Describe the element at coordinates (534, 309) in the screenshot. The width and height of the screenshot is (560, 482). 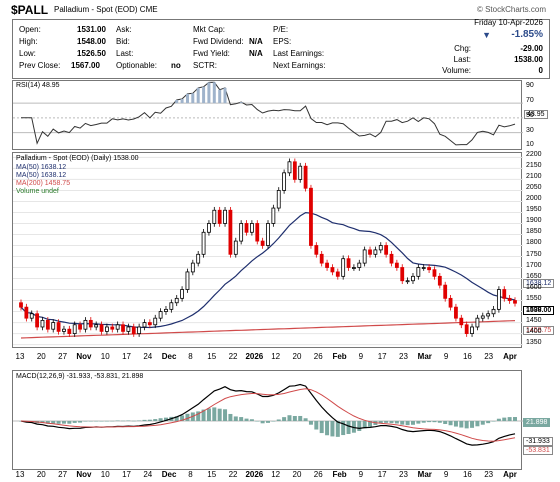
I see `price-tick-label: 1500` at that location.